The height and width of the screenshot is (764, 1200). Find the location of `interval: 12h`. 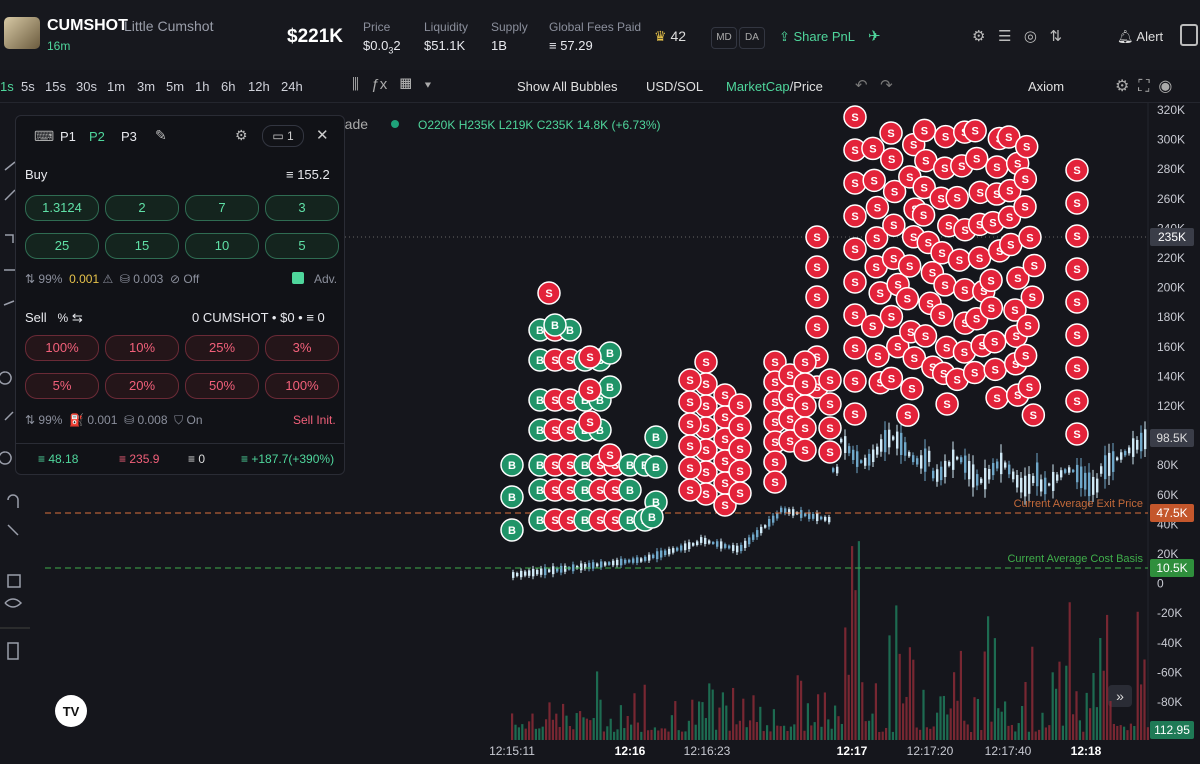

interval: 12h is located at coordinates (259, 86).